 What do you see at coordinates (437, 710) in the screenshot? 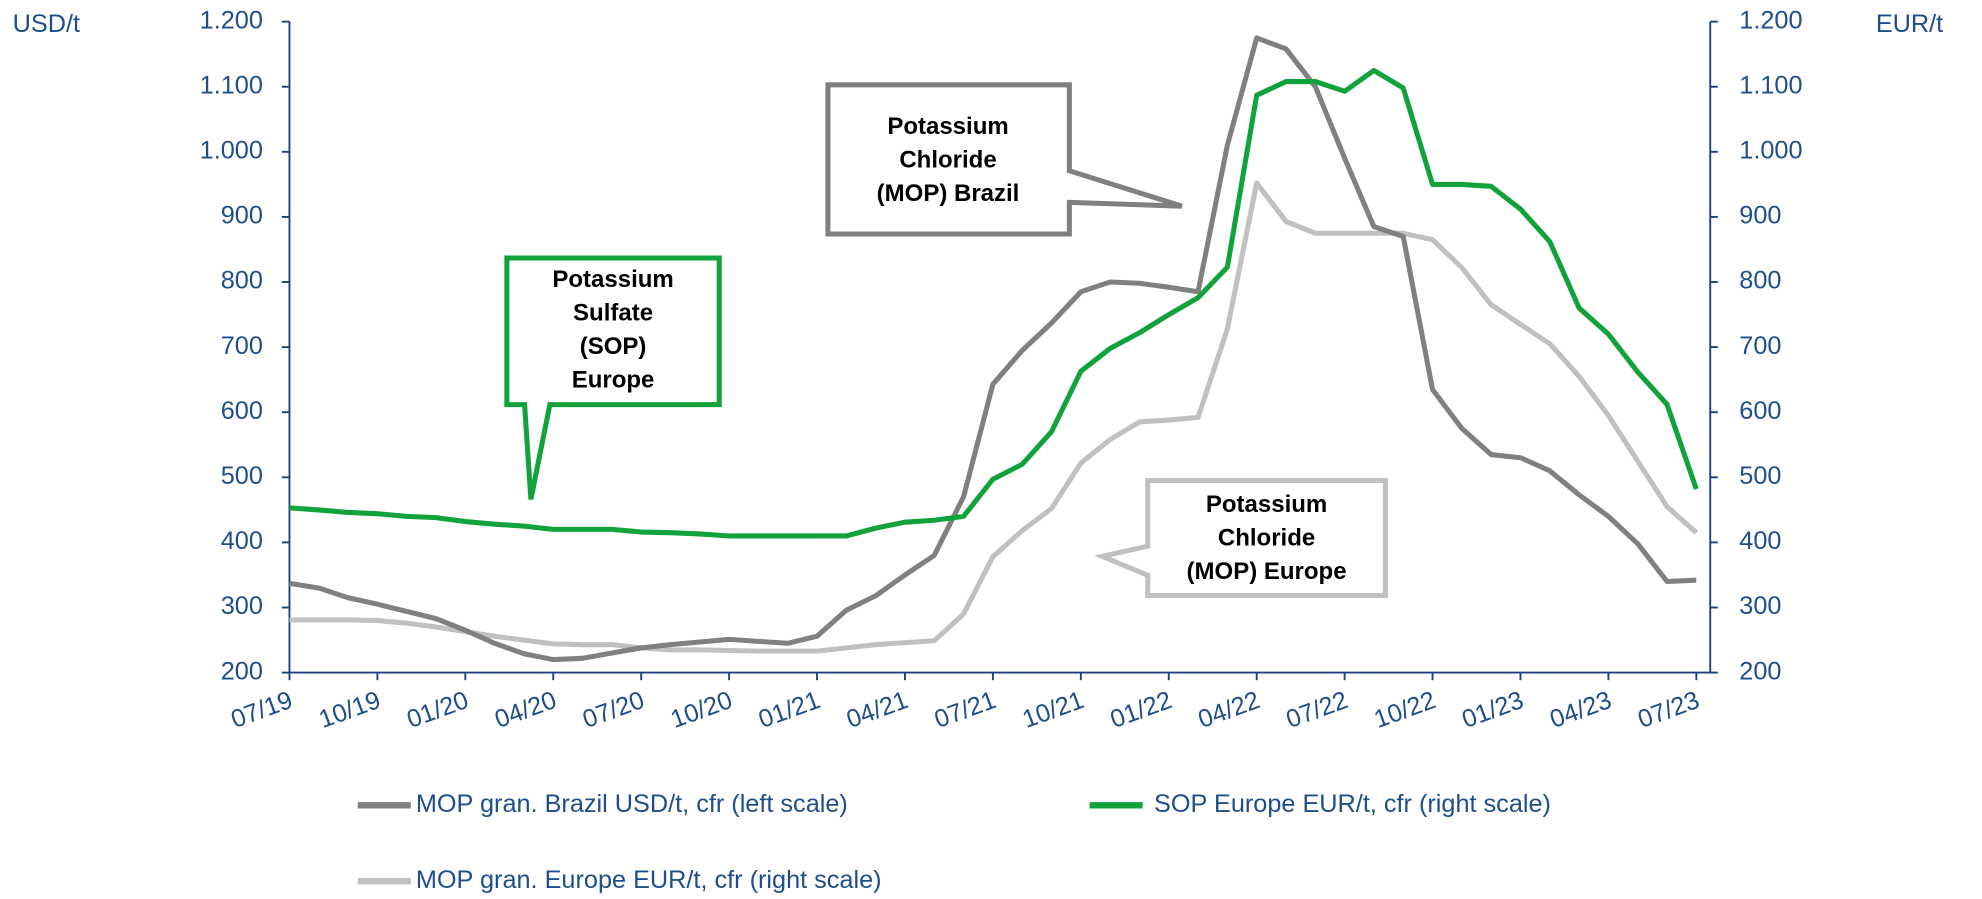
I see `x-tick-label: 01/20` at bounding box center [437, 710].